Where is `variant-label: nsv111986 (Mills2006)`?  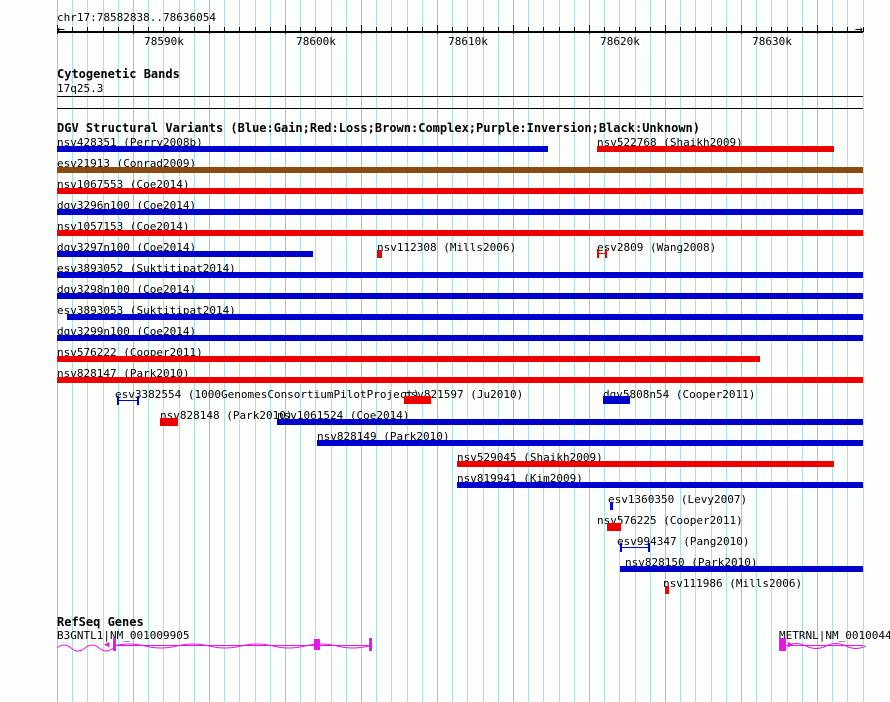 variant-label: nsv111986 (Mills2006) is located at coordinates (733, 583).